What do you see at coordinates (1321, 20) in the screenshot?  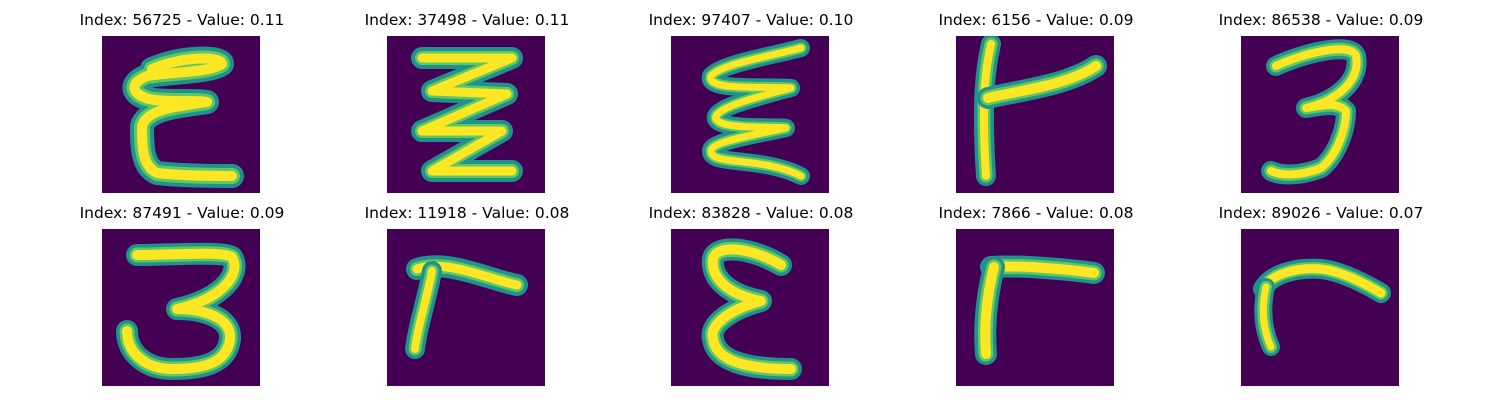 I see `panel-title: Index: 86538 - Value: 0.09` at bounding box center [1321, 20].